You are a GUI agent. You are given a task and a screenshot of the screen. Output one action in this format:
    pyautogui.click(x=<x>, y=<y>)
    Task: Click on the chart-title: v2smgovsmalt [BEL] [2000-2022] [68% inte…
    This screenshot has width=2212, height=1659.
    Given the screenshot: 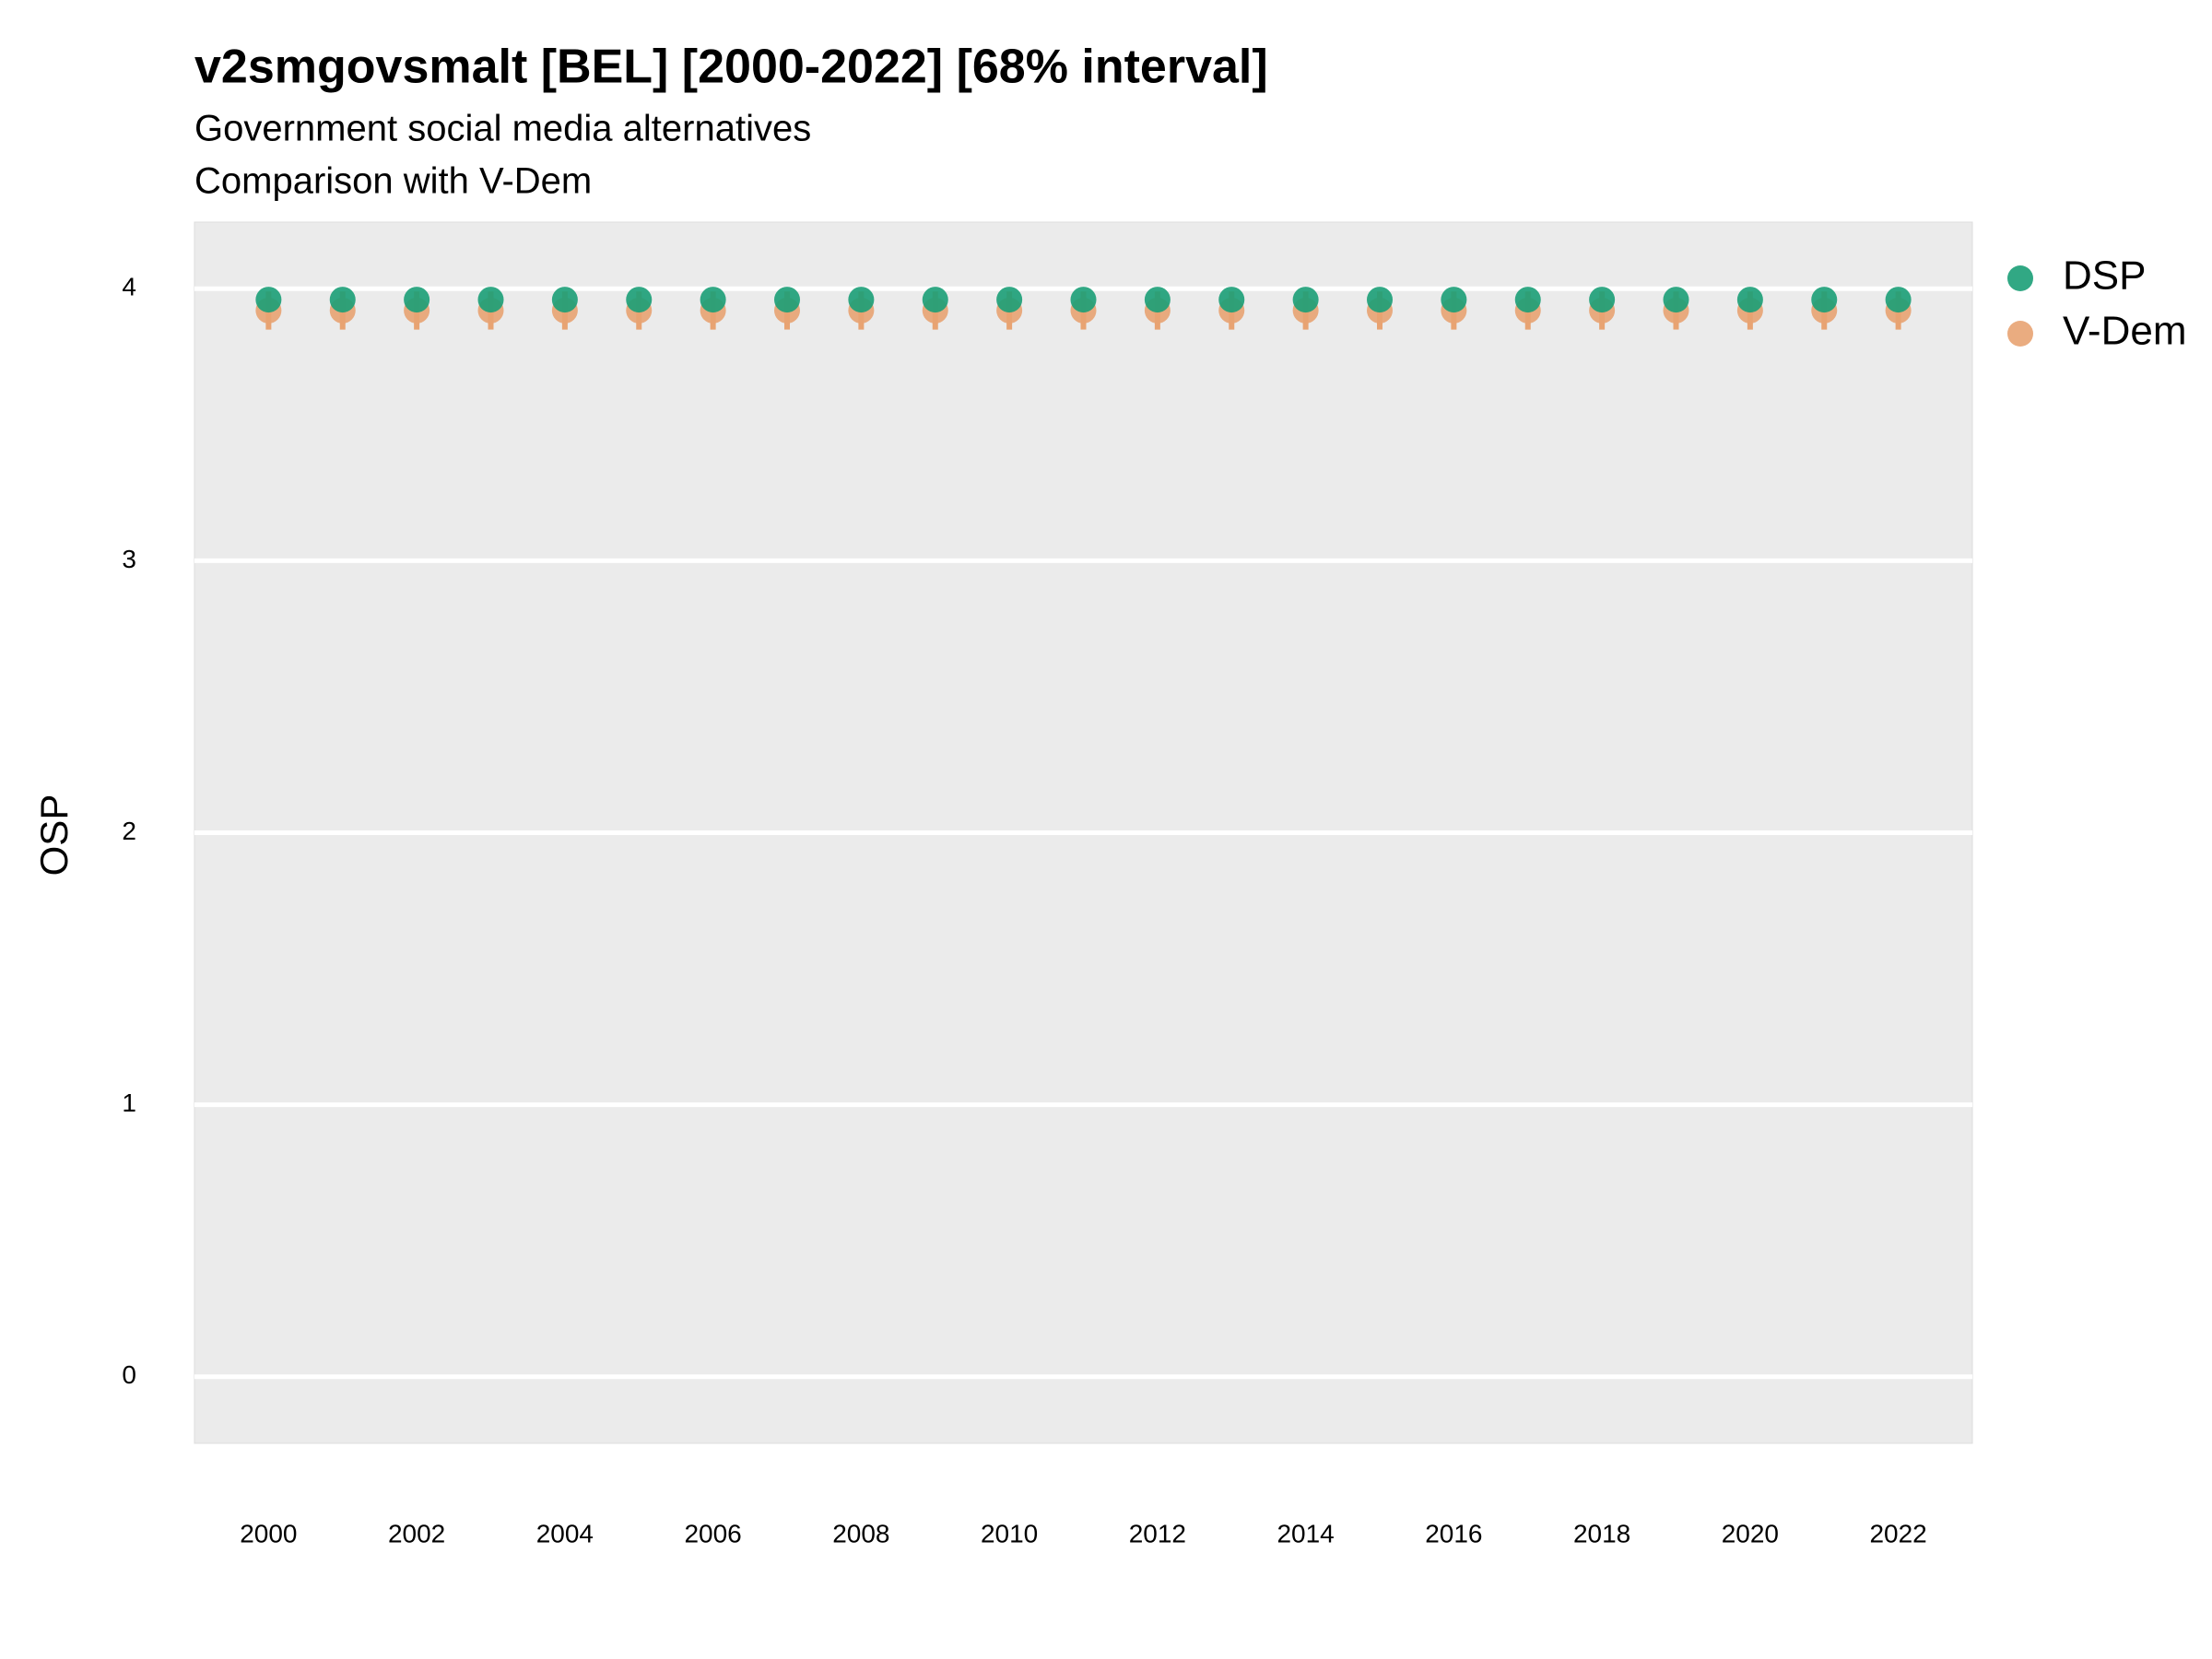 What is the action you would take?
    pyautogui.click(x=731, y=67)
    